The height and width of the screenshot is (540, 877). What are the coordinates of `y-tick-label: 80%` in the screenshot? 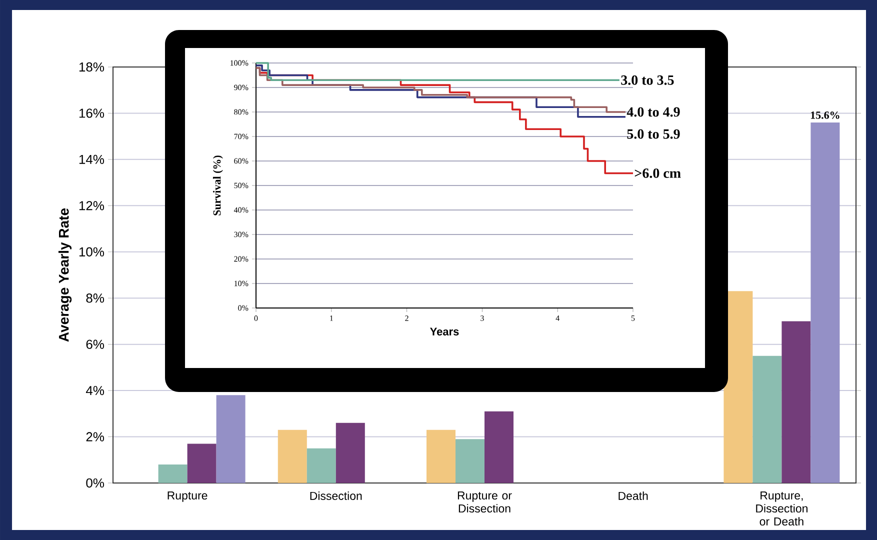 It's located at (241, 112).